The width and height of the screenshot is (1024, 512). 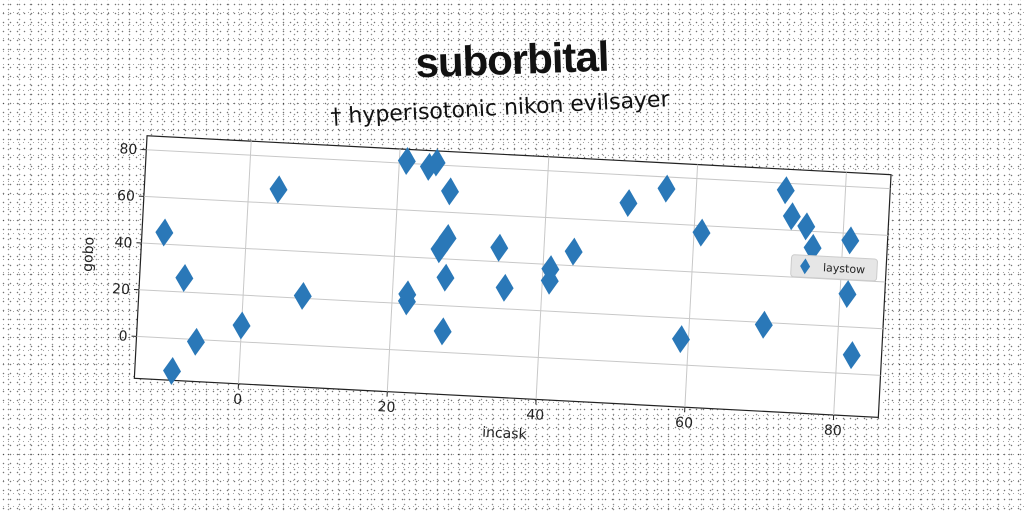 What do you see at coordinates (805, 266) in the screenshot?
I see `legend-marker-diamond` at bounding box center [805, 266].